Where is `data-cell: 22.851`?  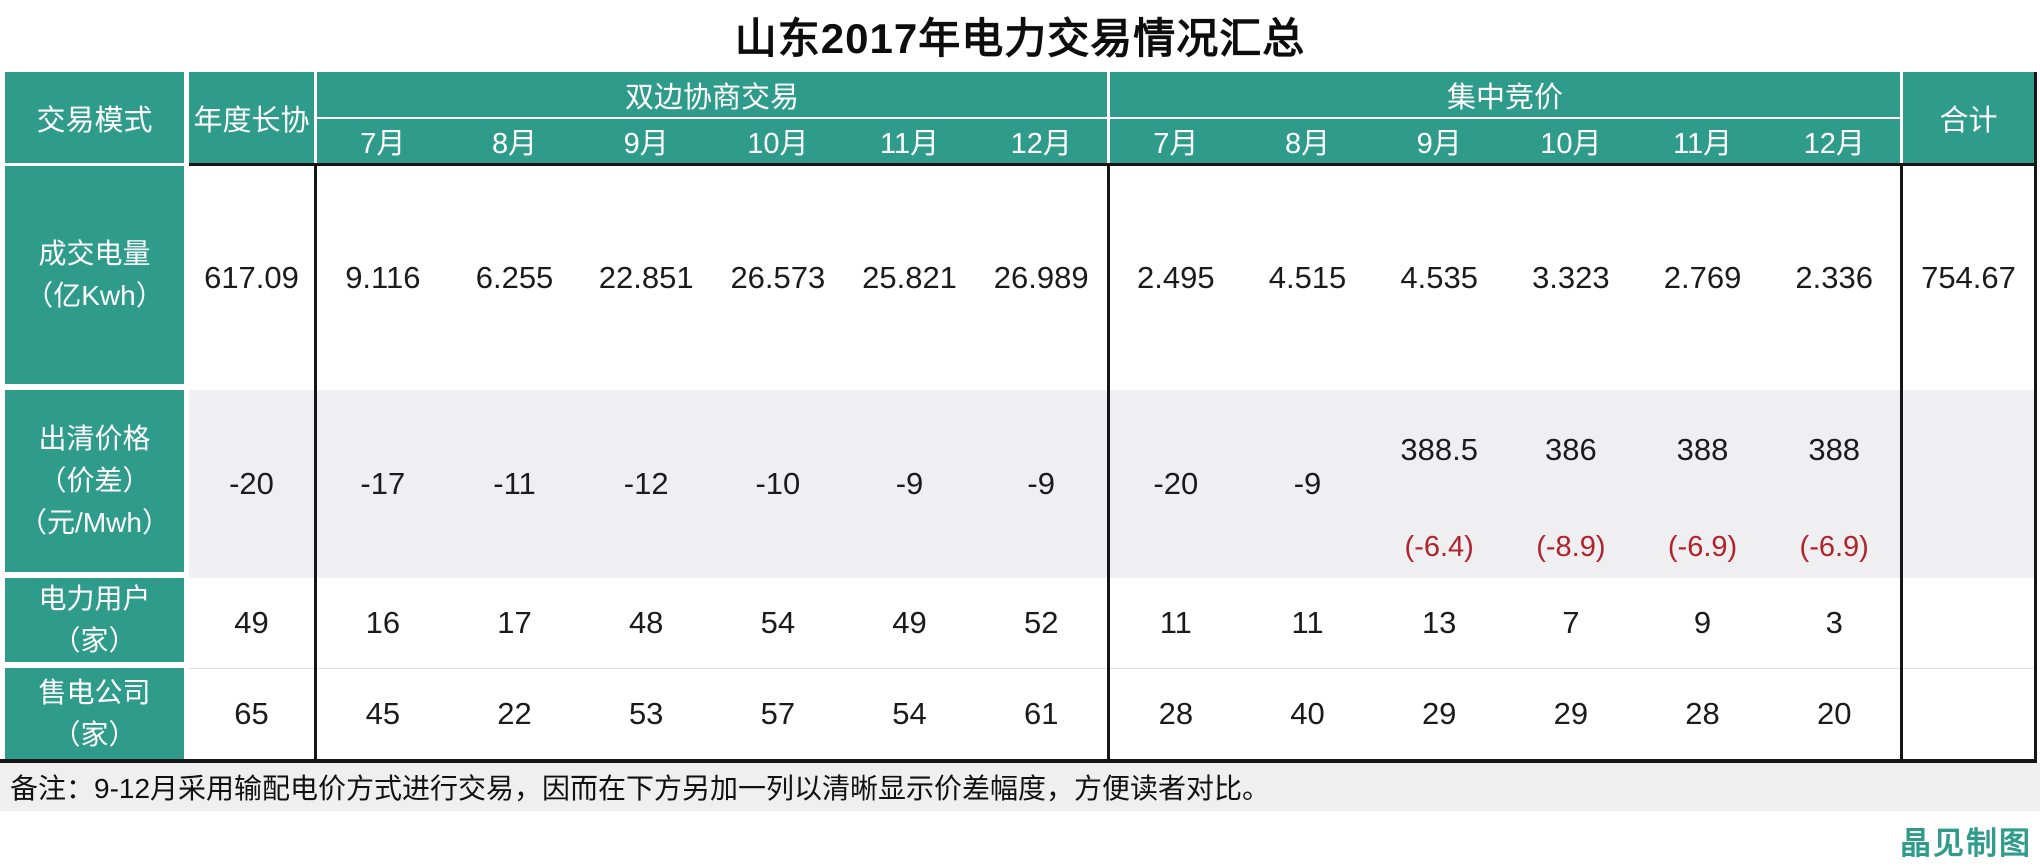
data-cell: 22.851 is located at coordinates (646, 278).